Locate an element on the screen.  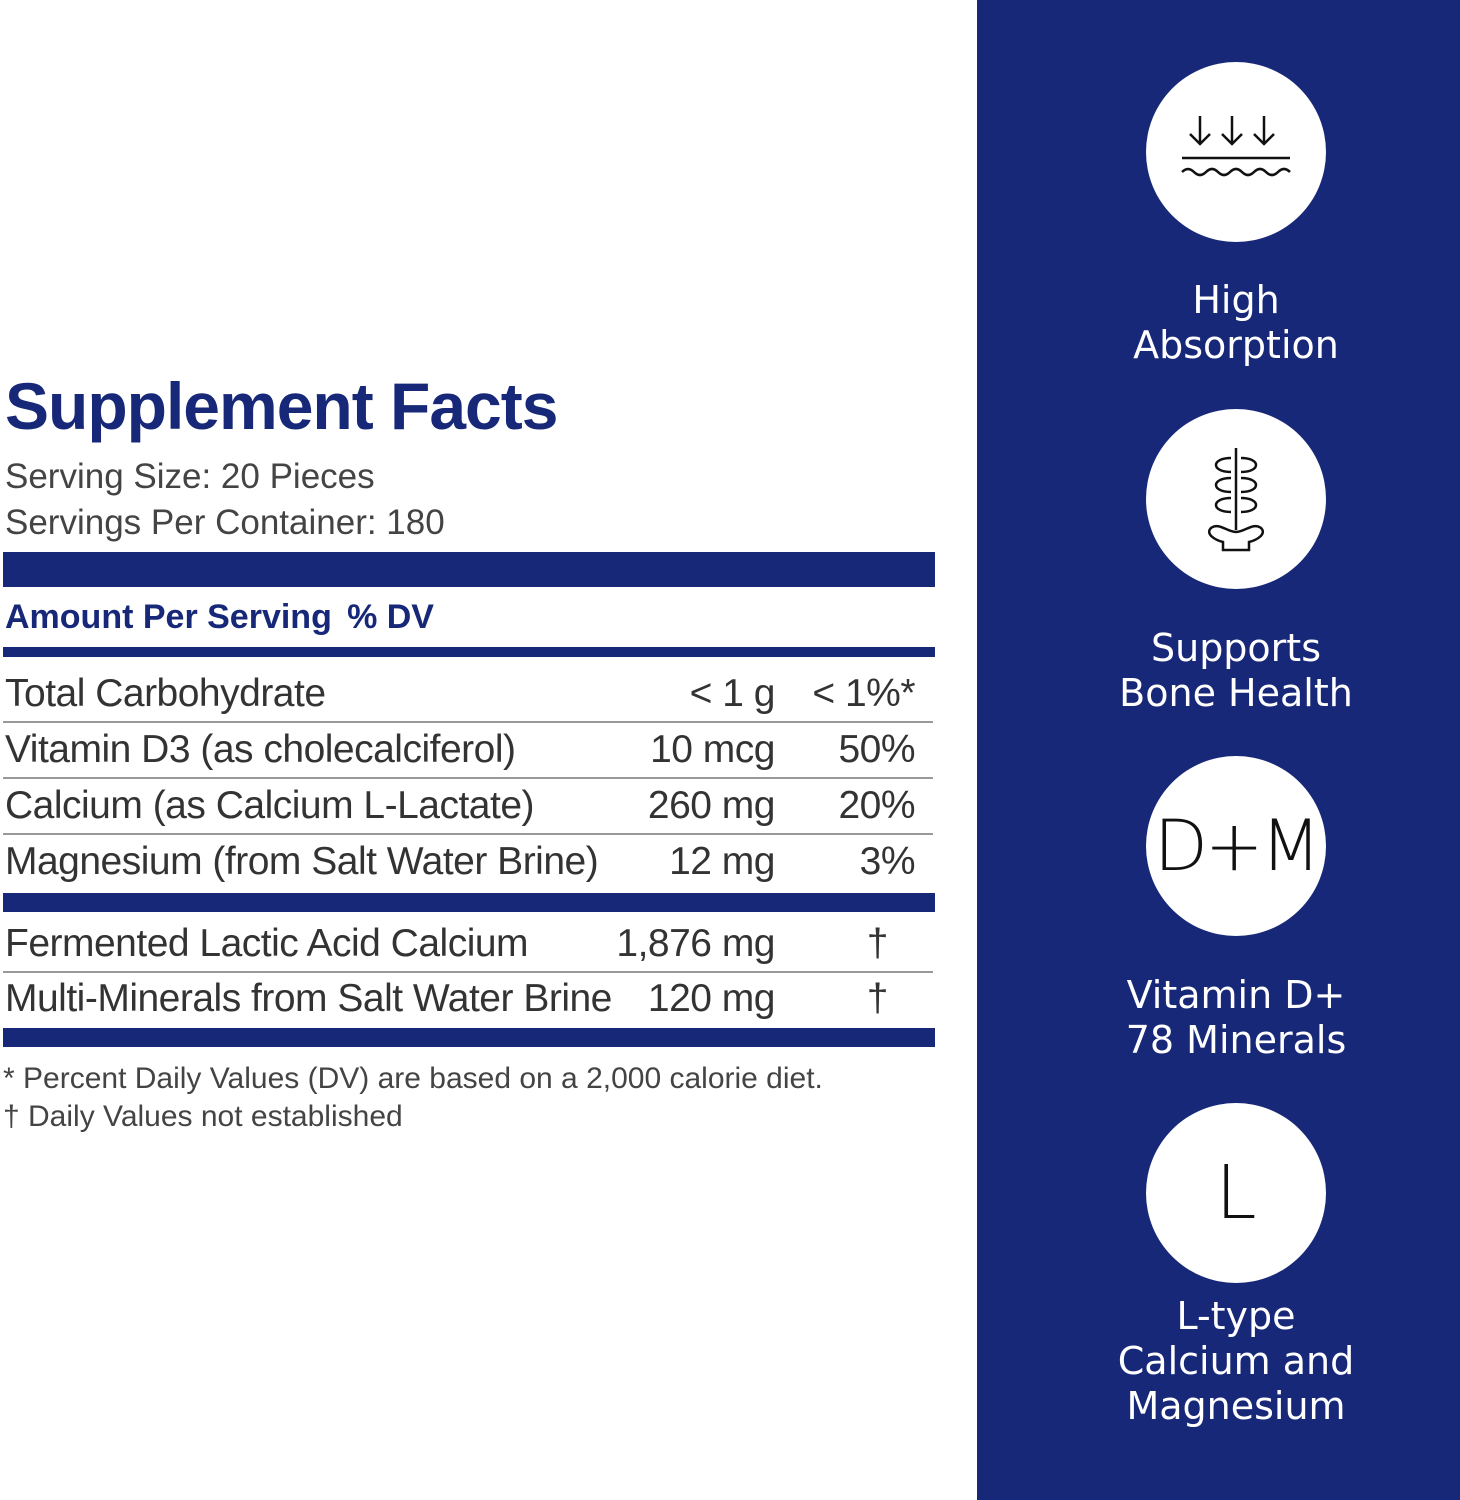
nutrient-name: Magnesium (from Salt Water Brine) is located at coordinates (302, 861).